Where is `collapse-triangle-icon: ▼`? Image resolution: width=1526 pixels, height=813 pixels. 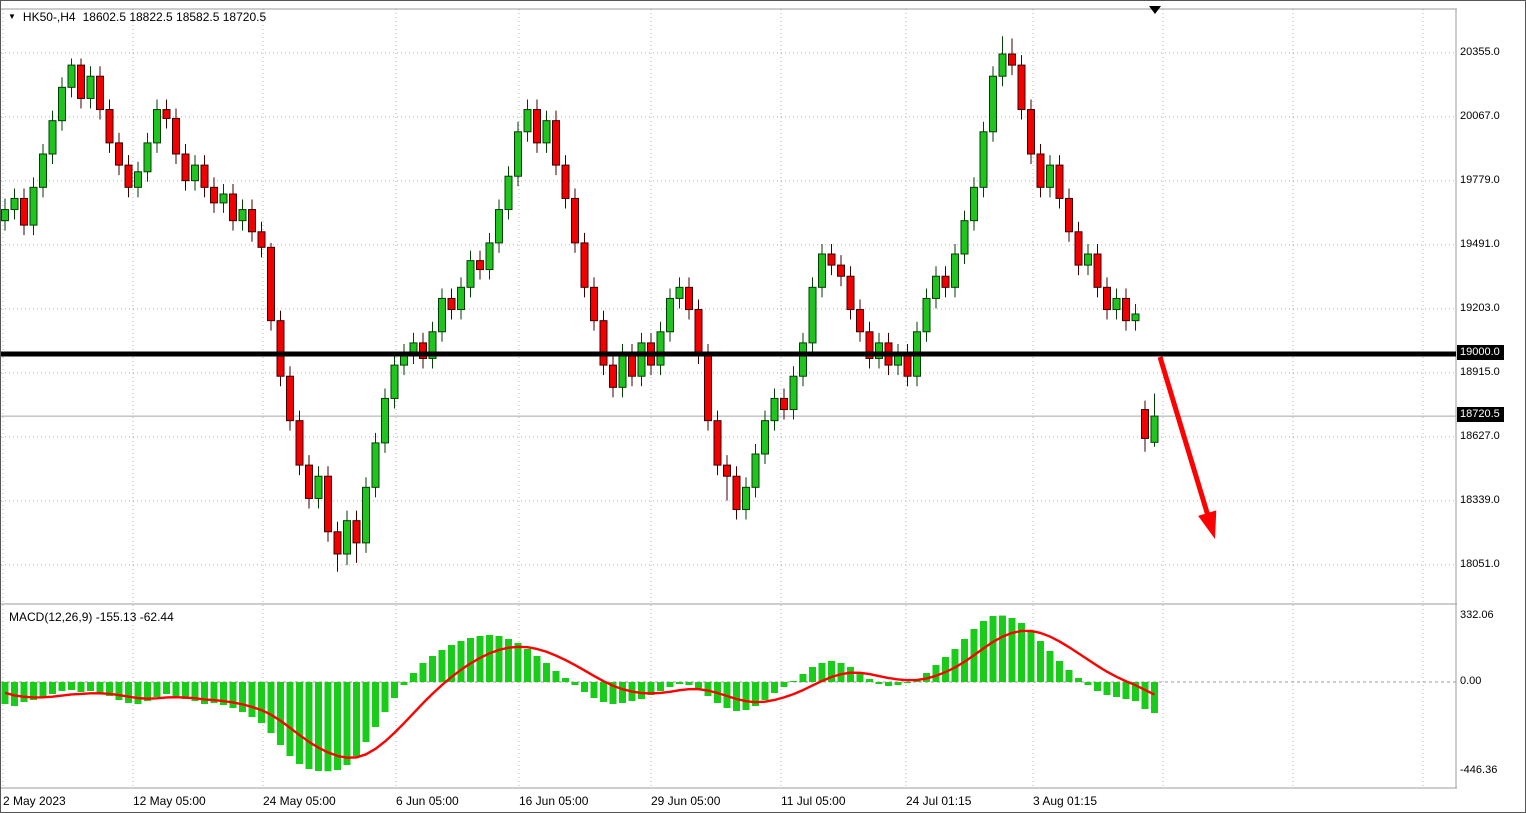
collapse-triangle-icon: ▼ is located at coordinates (12, 16).